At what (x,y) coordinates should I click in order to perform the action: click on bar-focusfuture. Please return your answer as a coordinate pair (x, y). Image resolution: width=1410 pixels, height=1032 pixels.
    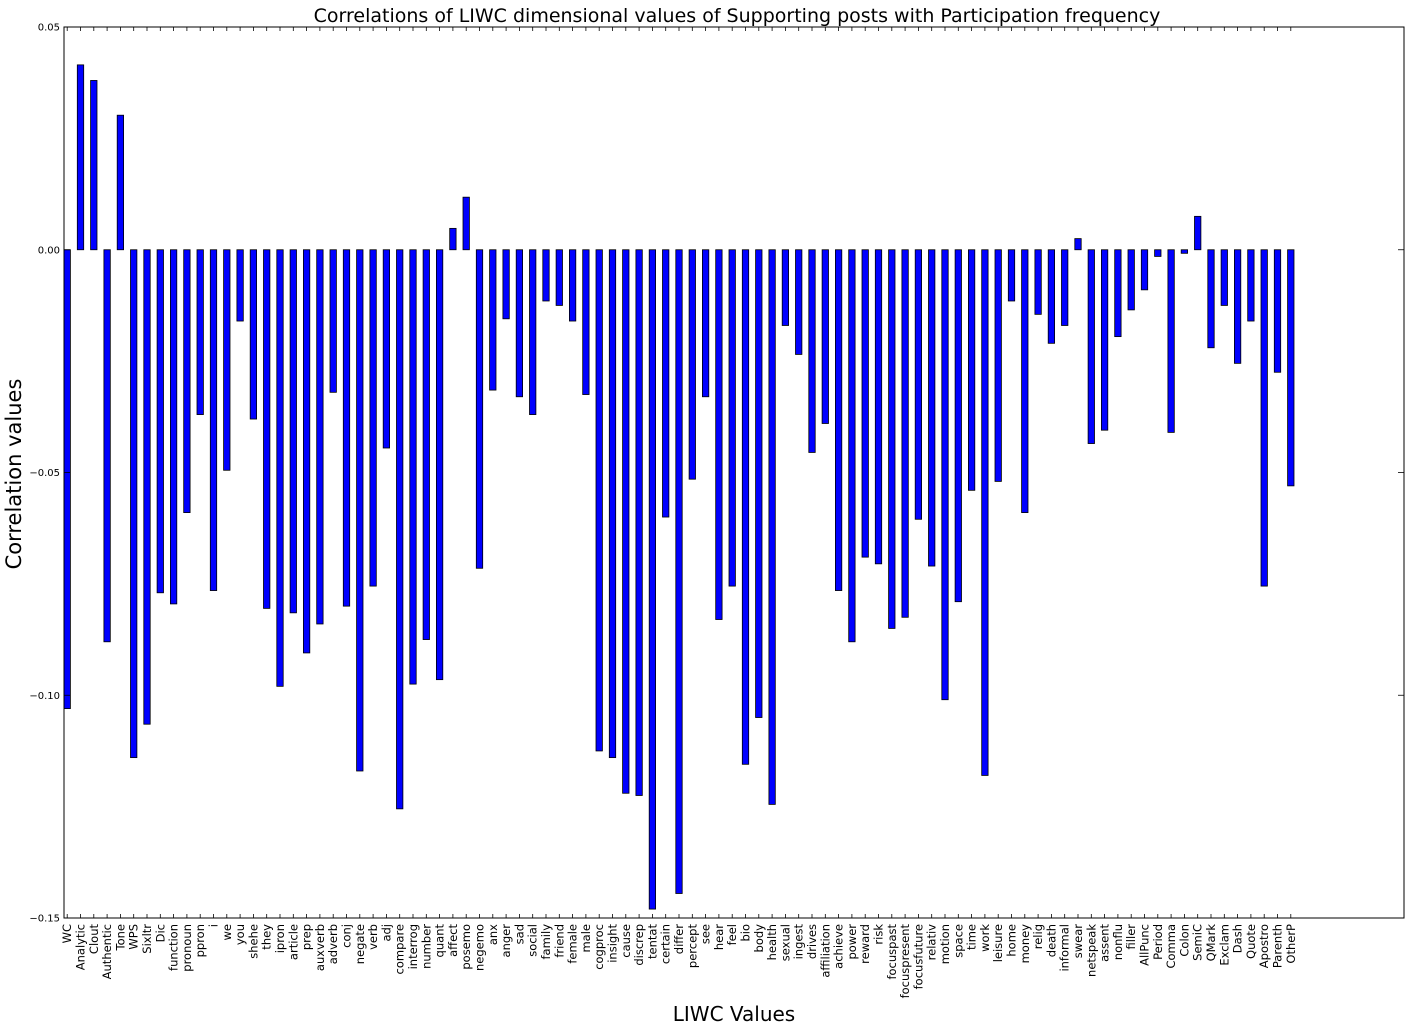
    Looking at the image, I should click on (918, 384).